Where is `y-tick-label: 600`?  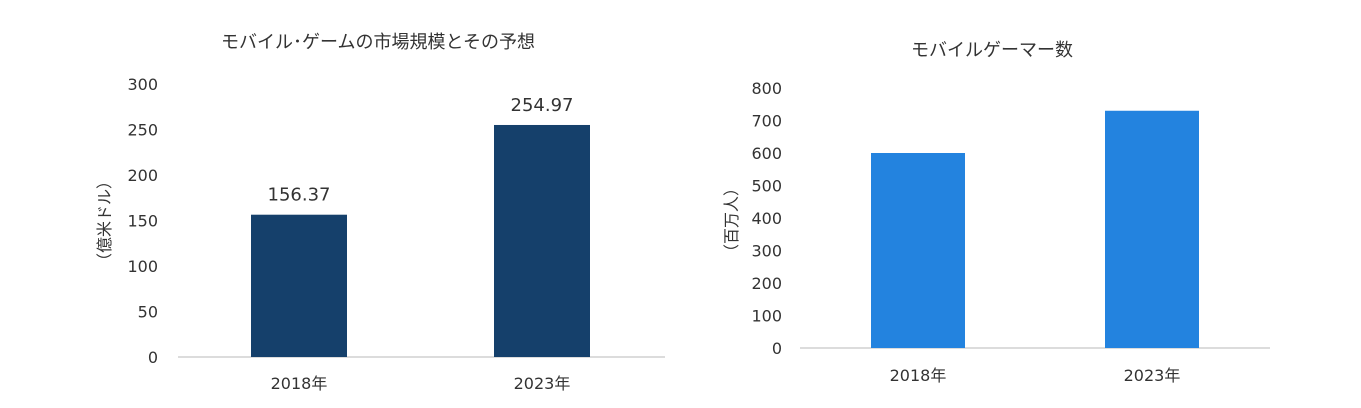 y-tick-label: 600 is located at coordinates (766, 153).